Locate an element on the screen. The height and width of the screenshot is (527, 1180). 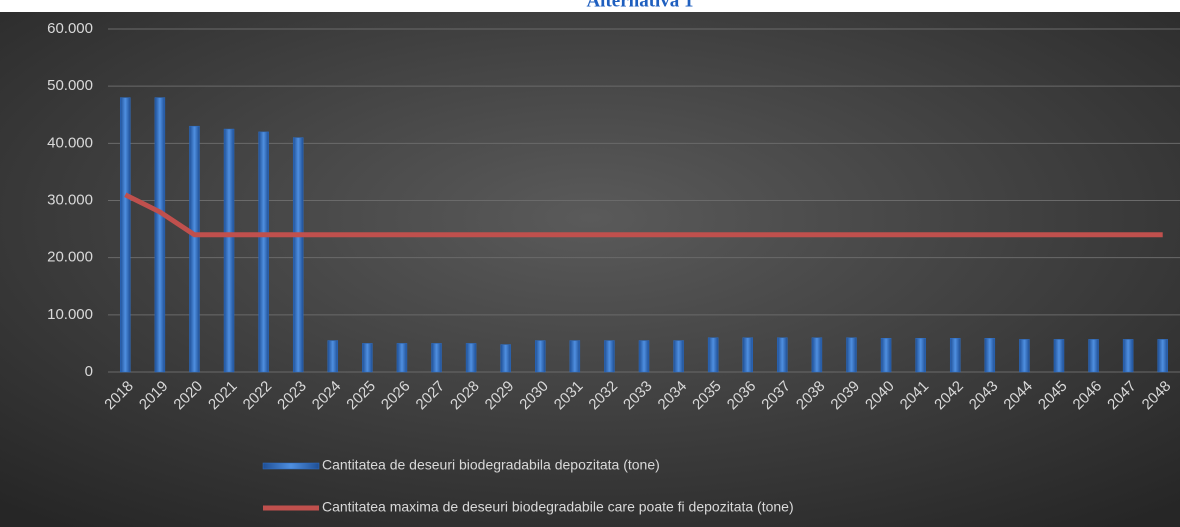
y-tick-label: 40.000 is located at coordinates (70, 142).